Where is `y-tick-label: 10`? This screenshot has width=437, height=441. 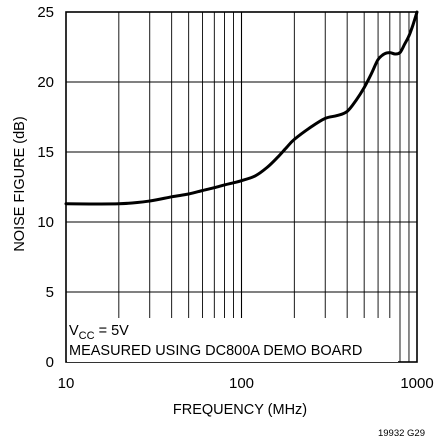 y-tick-label: 10 is located at coordinates (45, 222).